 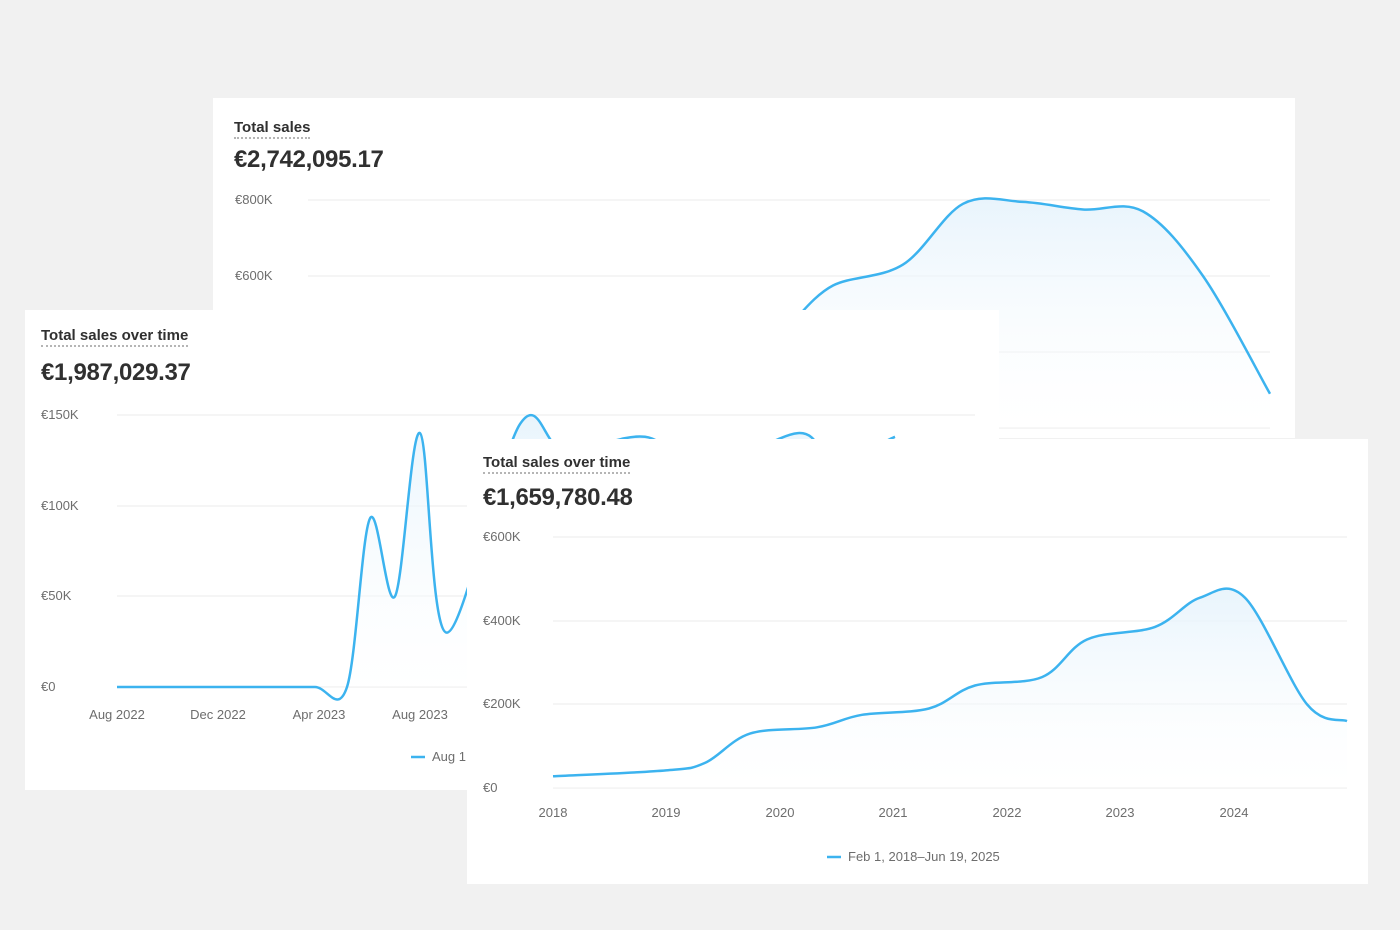 I want to click on card-title: Total sales, so click(x=272, y=129).